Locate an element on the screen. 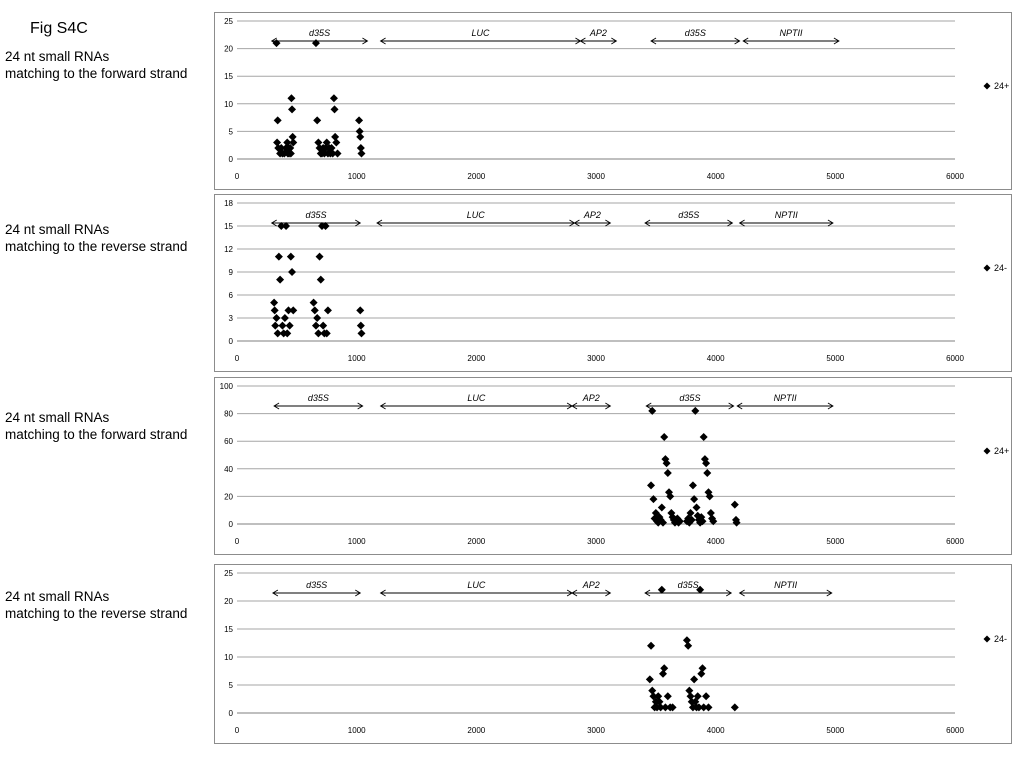  y-tick-label: 25 is located at coordinates (228, 573).